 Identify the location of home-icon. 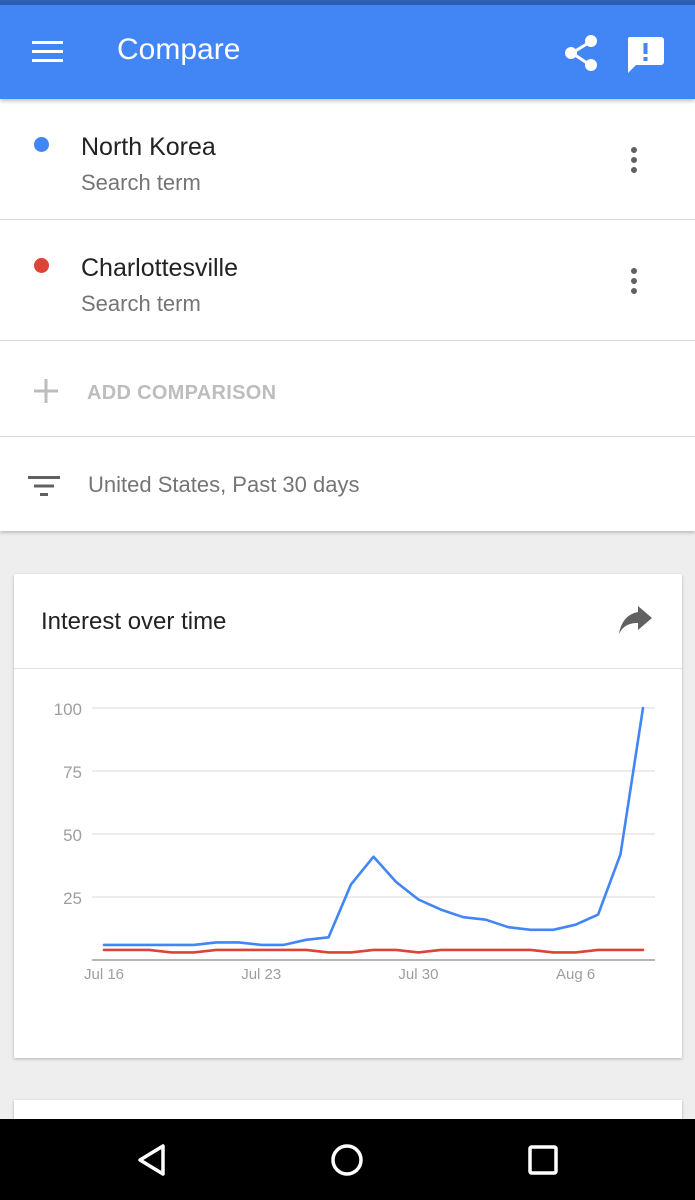
(347, 1160).